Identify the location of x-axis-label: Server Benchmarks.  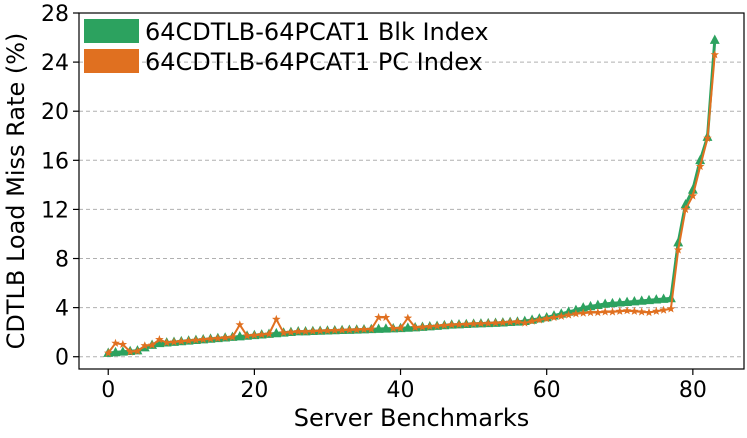
(412, 418).